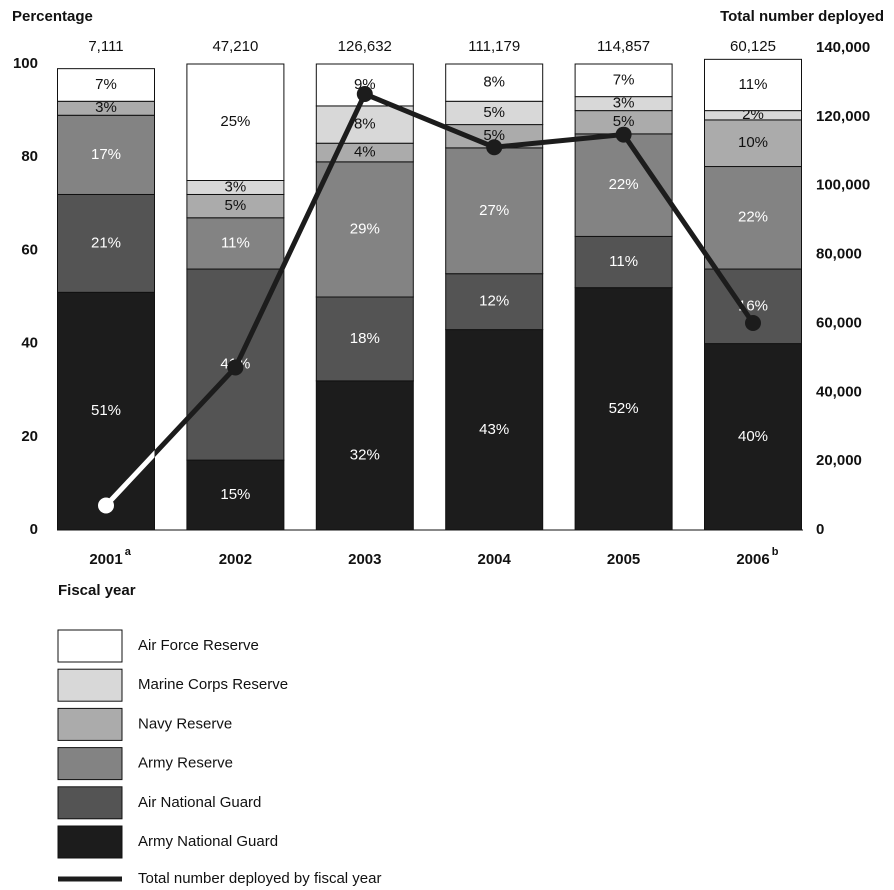 The image size is (894, 890). What do you see at coordinates (235, 559) in the screenshot?
I see `x-tick-label: 2002` at bounding box center [235, 559].